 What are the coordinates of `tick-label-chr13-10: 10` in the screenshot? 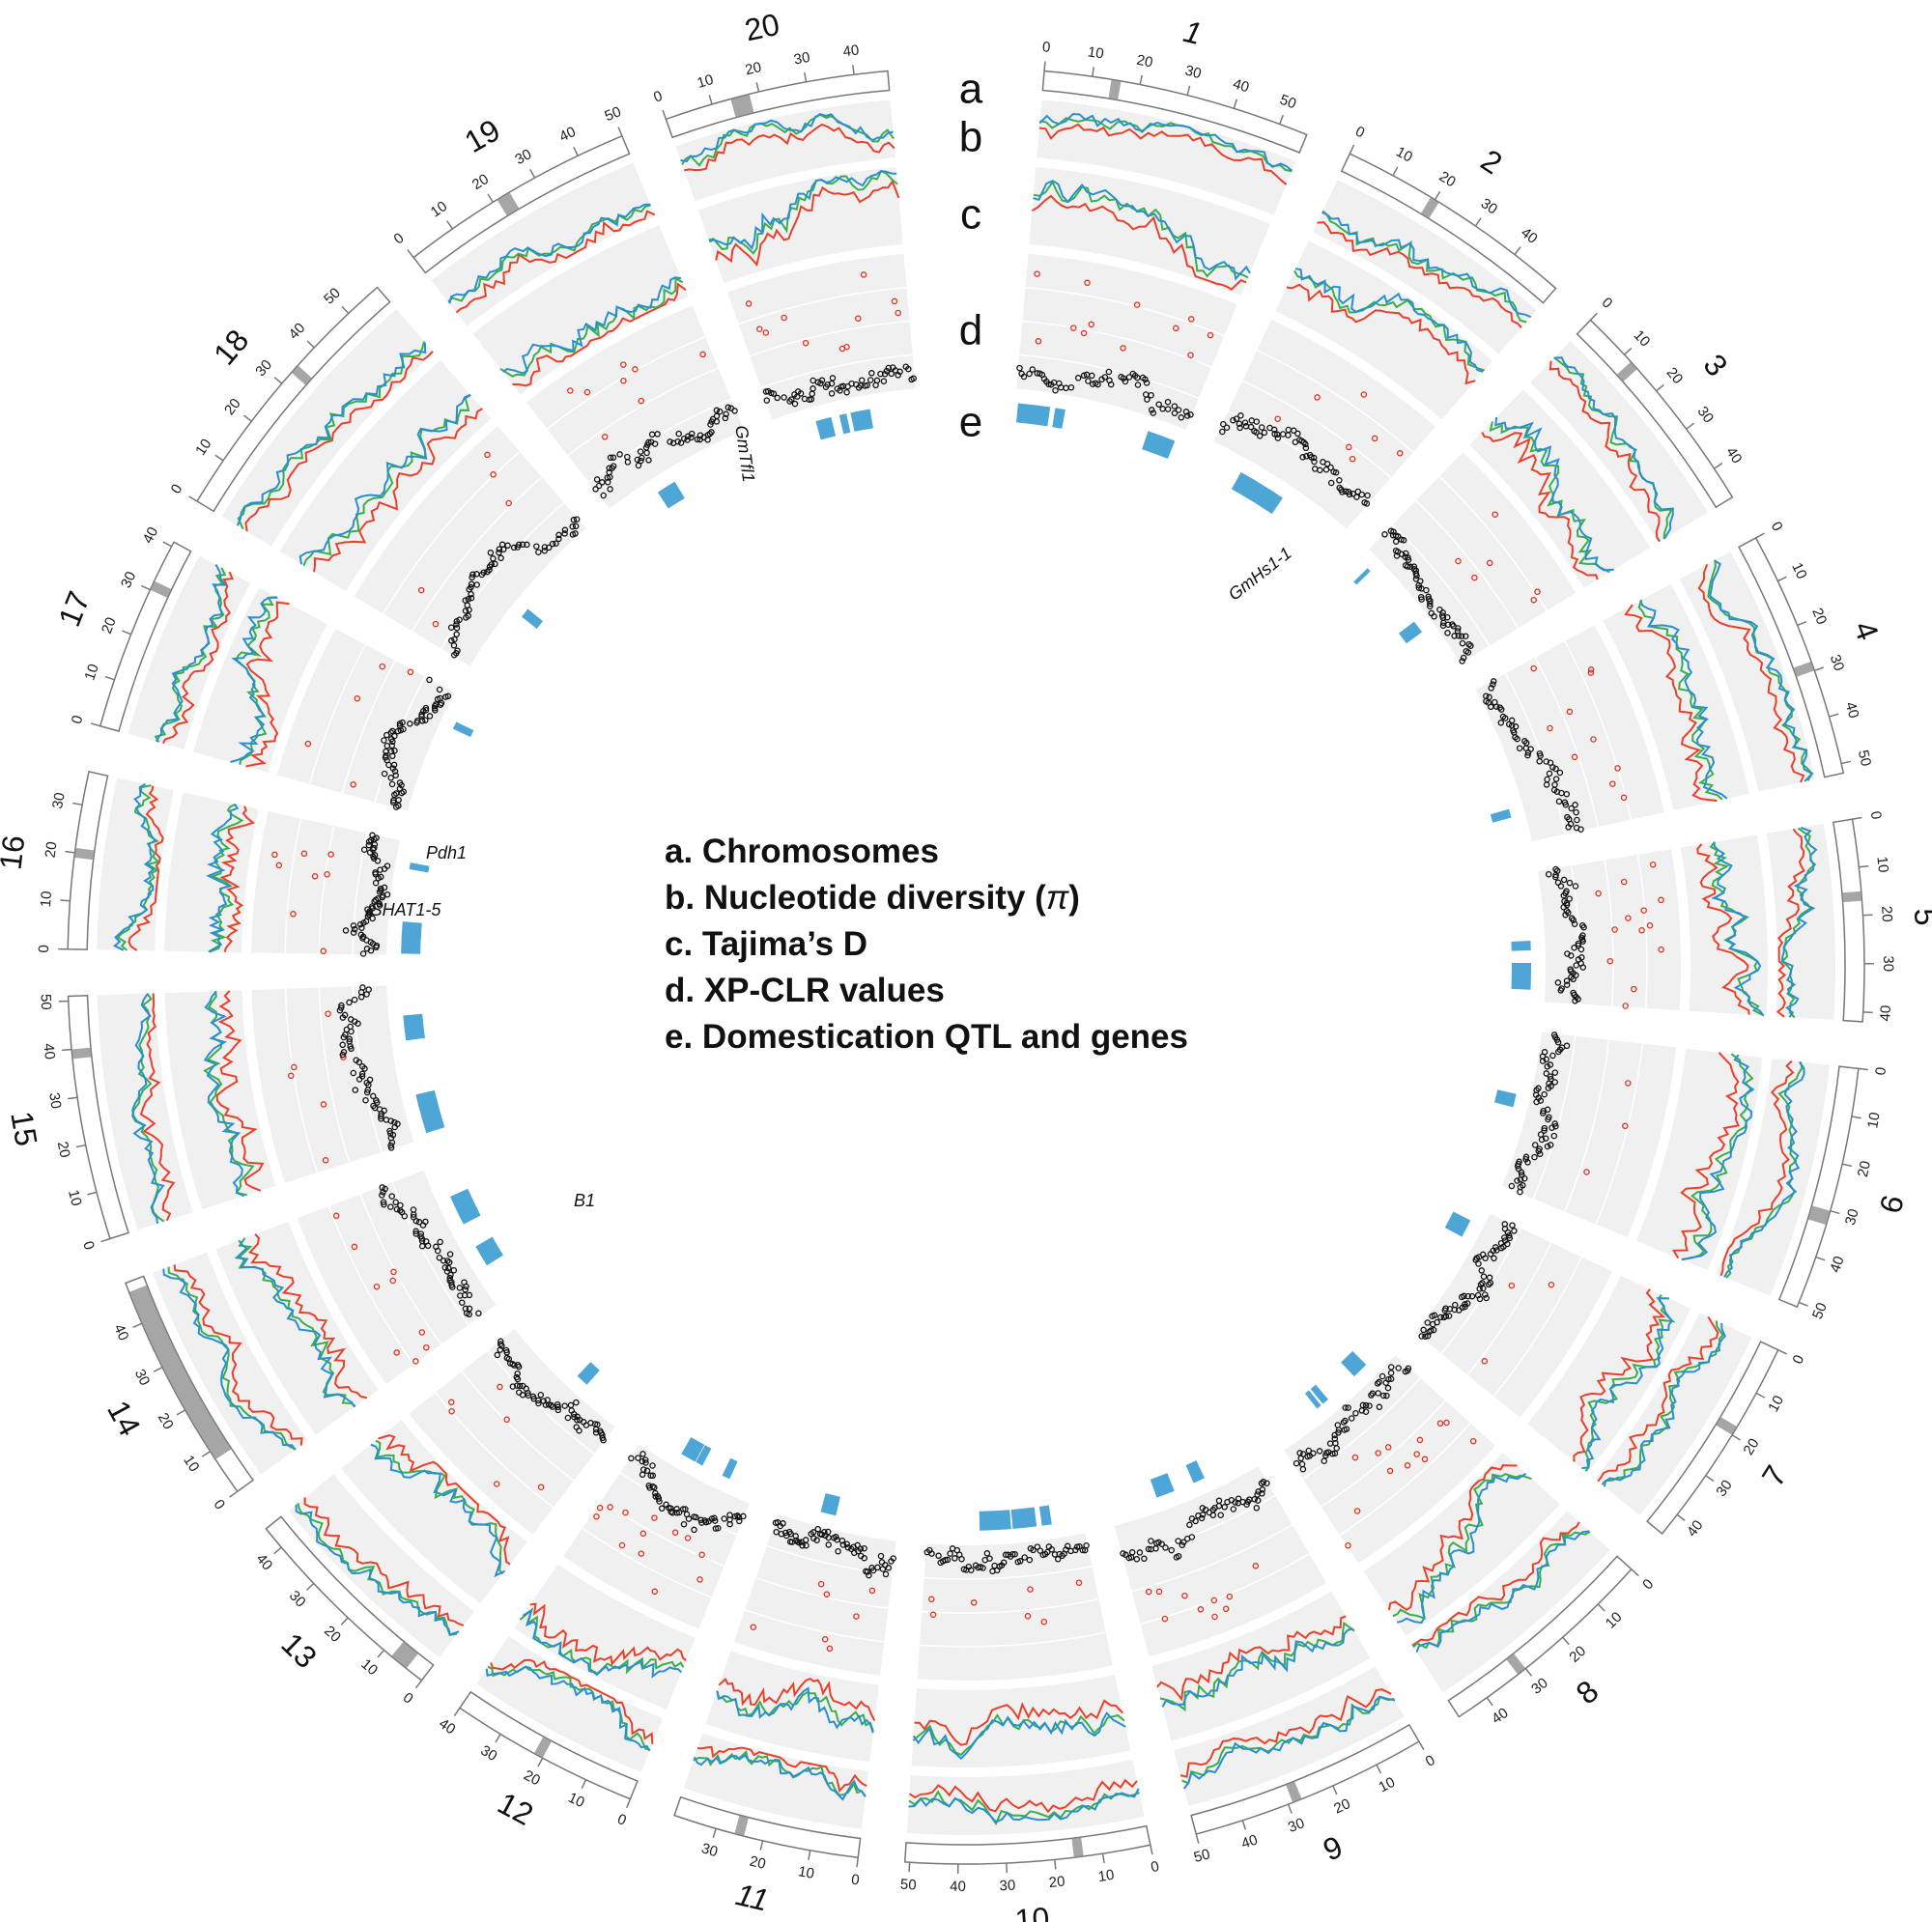 It's located at (369, 1667).